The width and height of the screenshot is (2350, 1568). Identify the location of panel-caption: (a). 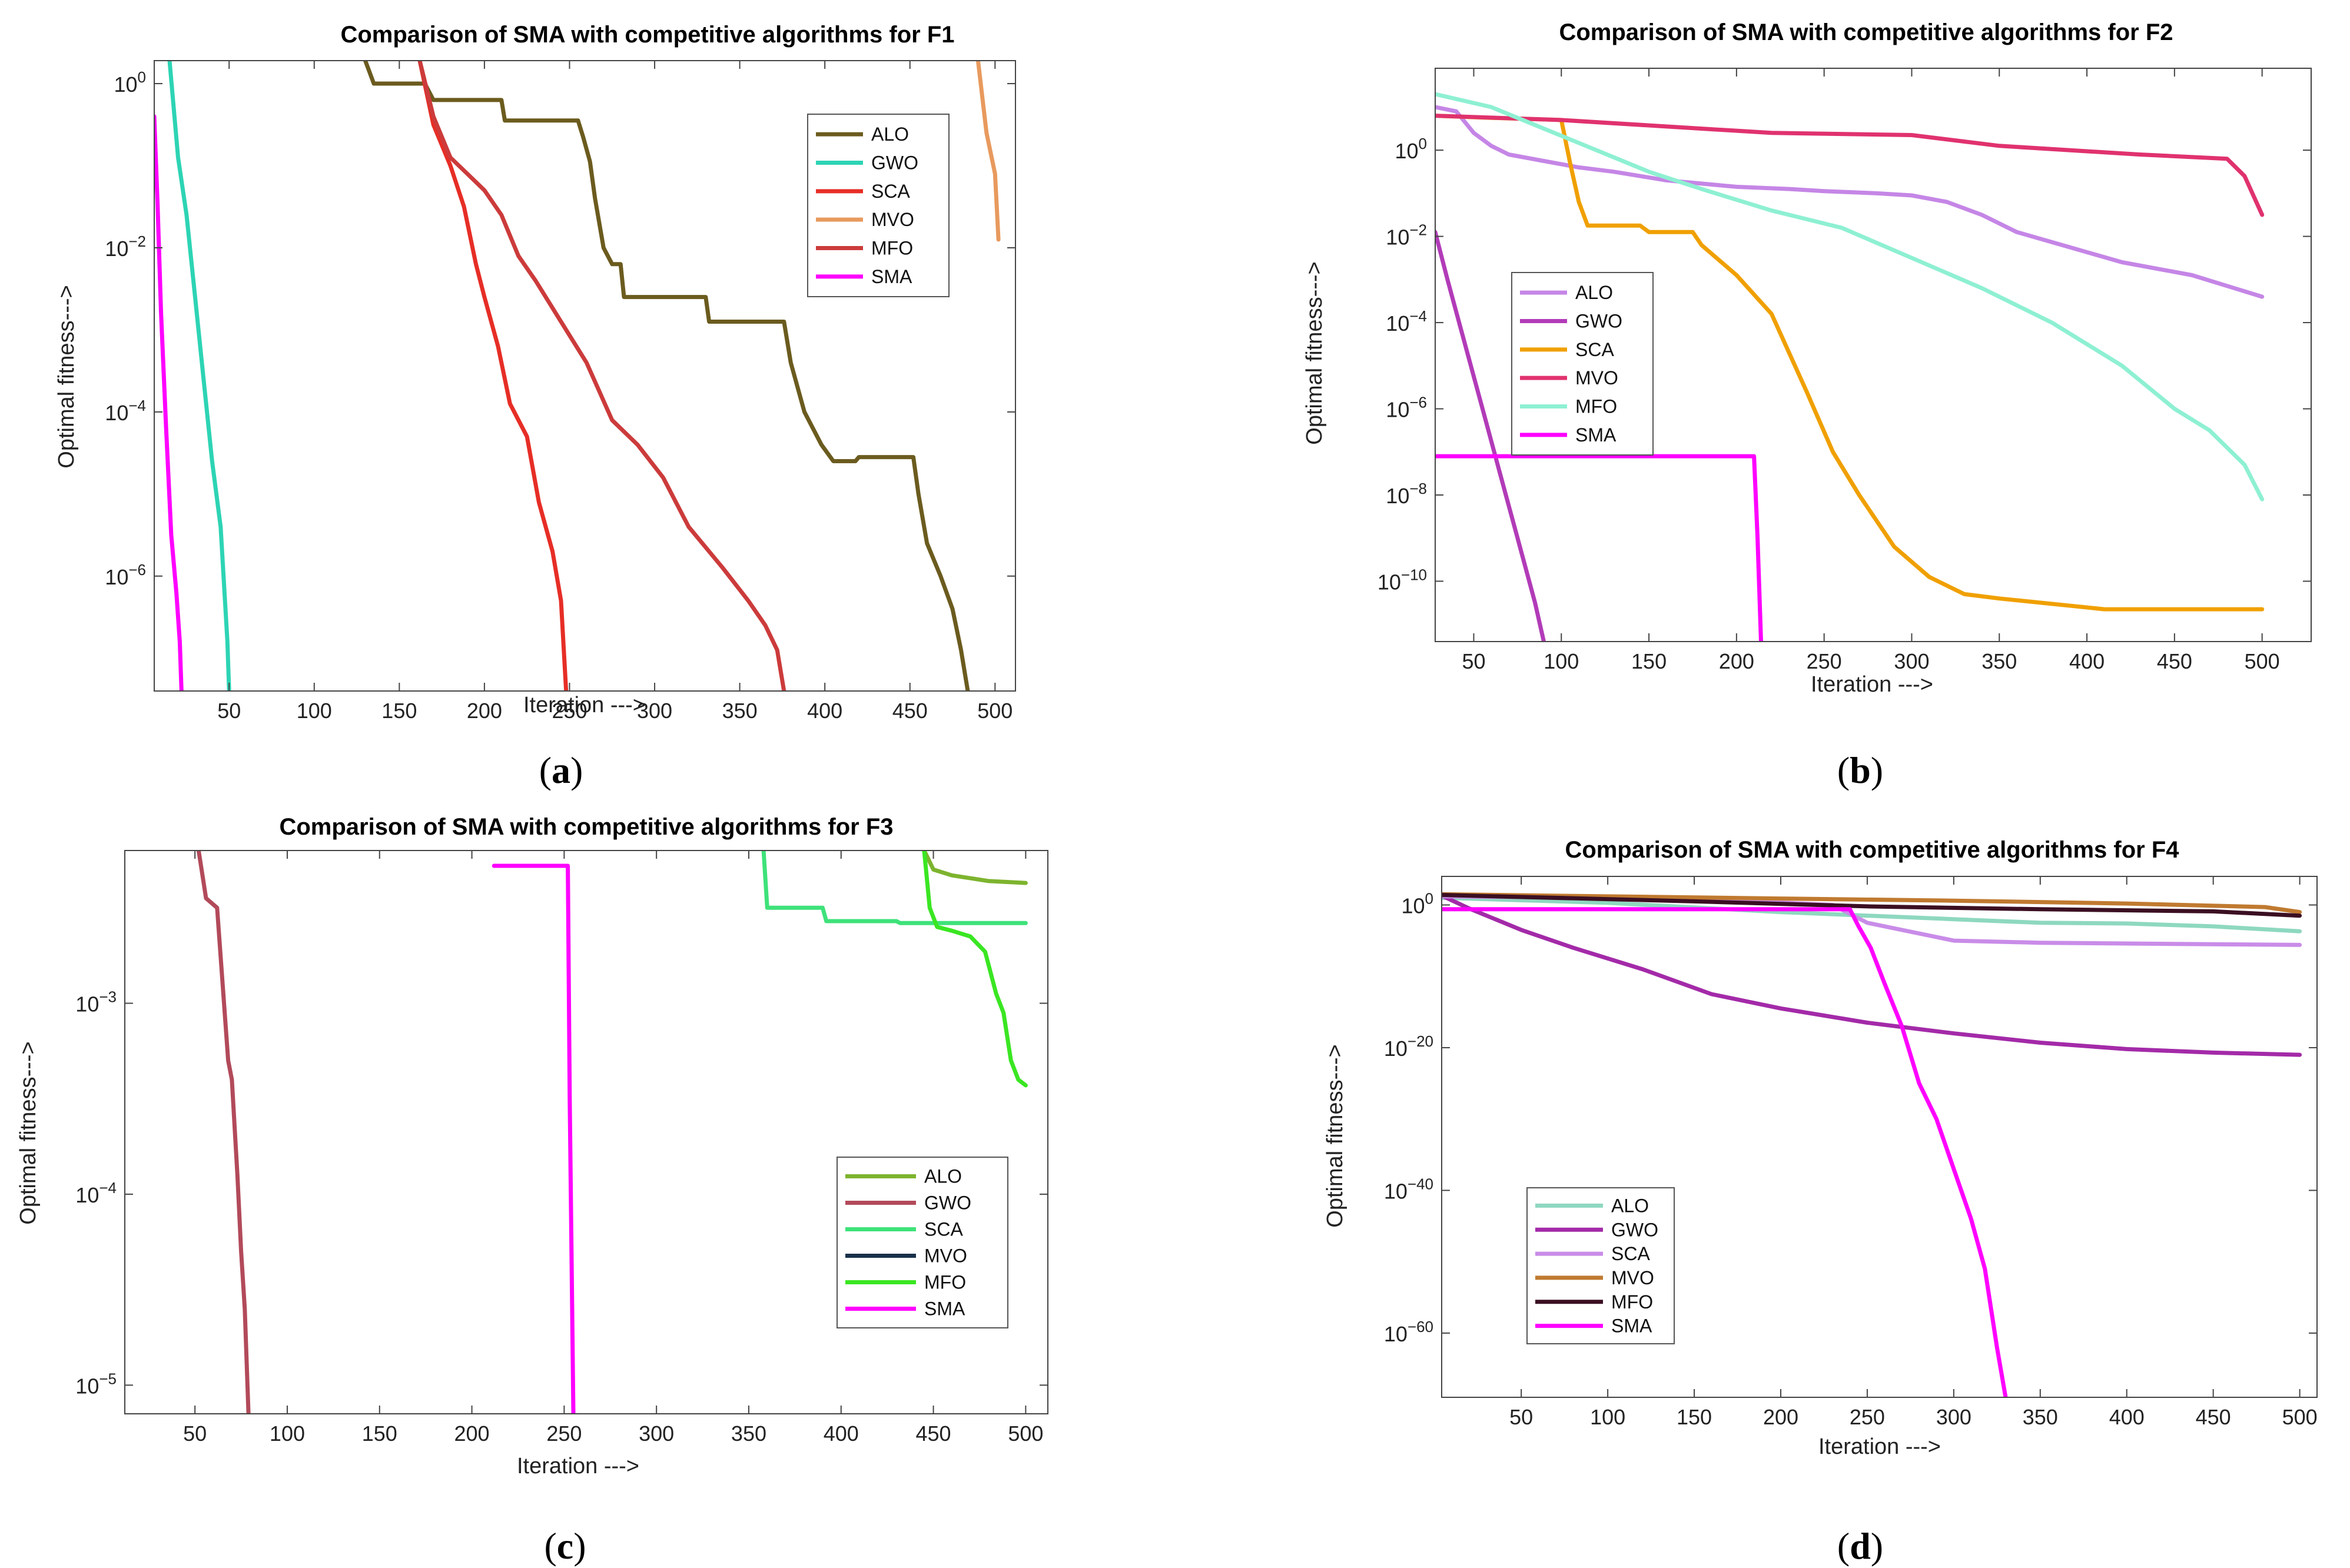
(561, 770).